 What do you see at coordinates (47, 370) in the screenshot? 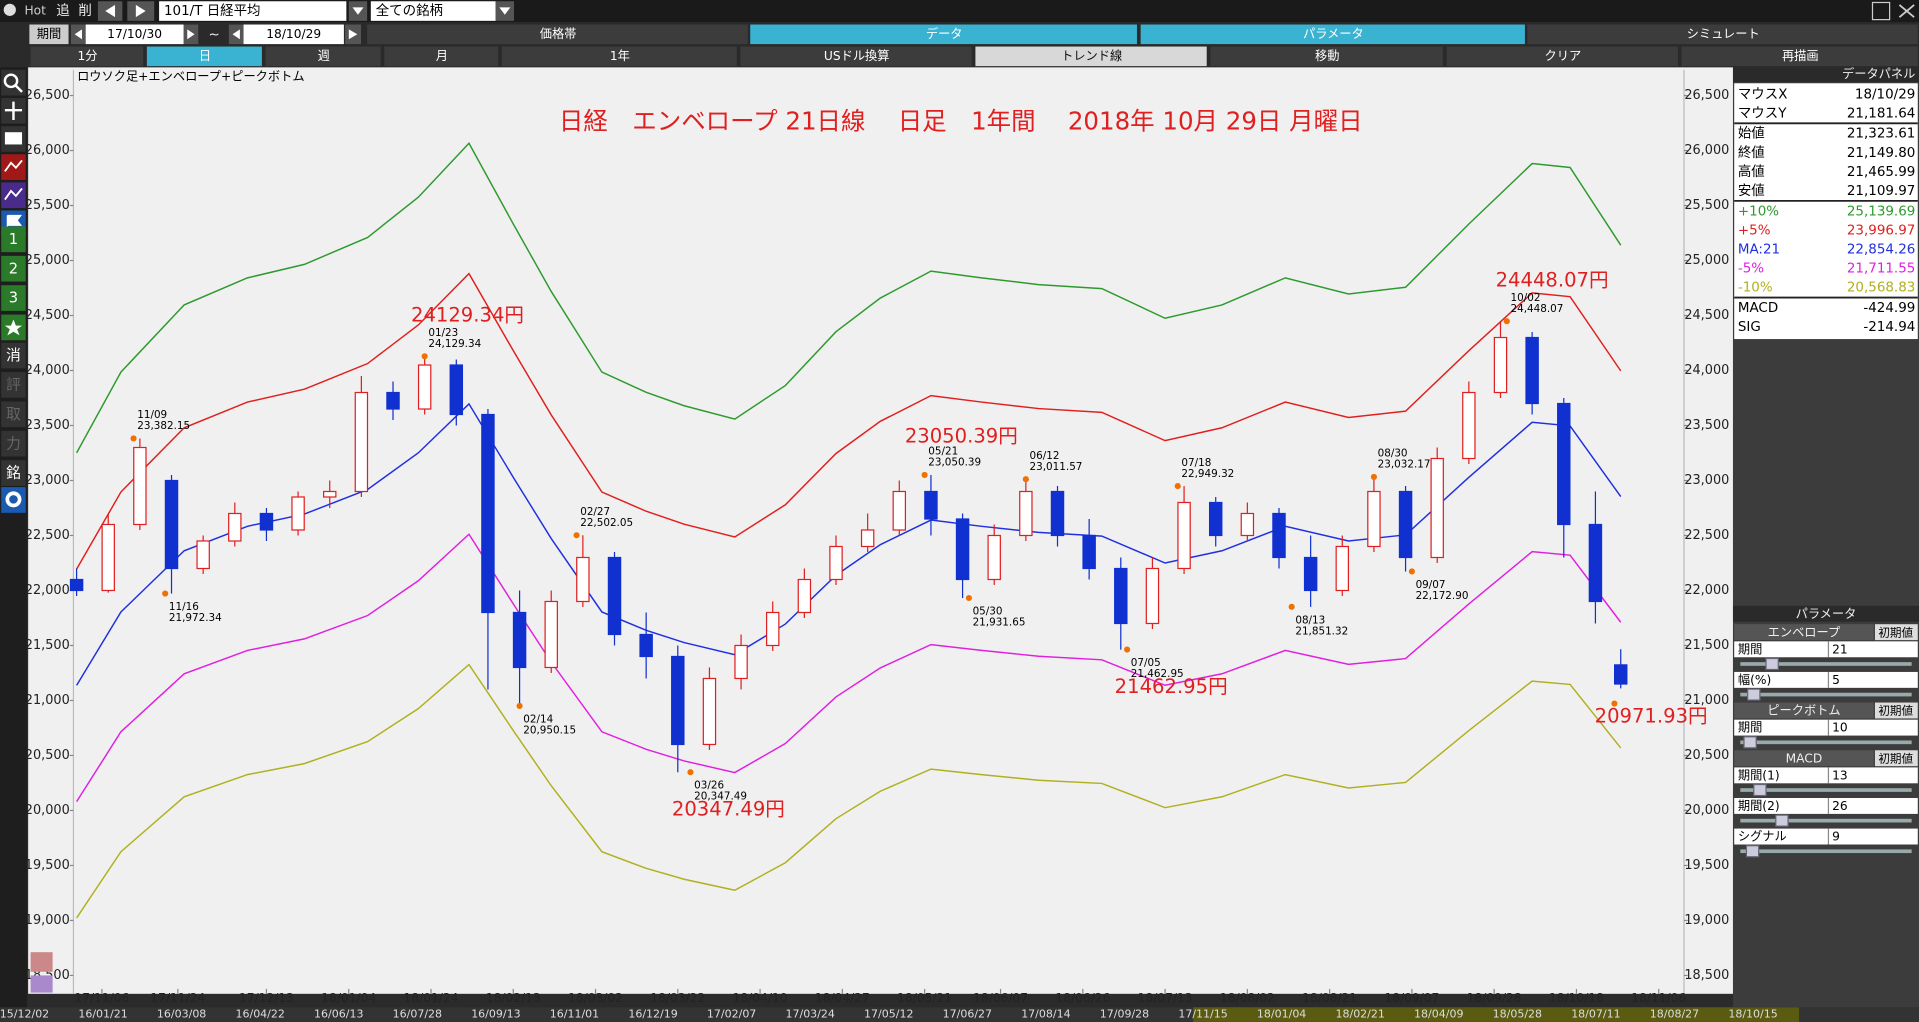
I see `y-tick-label: 24,000` at bounding box center [47, 370].